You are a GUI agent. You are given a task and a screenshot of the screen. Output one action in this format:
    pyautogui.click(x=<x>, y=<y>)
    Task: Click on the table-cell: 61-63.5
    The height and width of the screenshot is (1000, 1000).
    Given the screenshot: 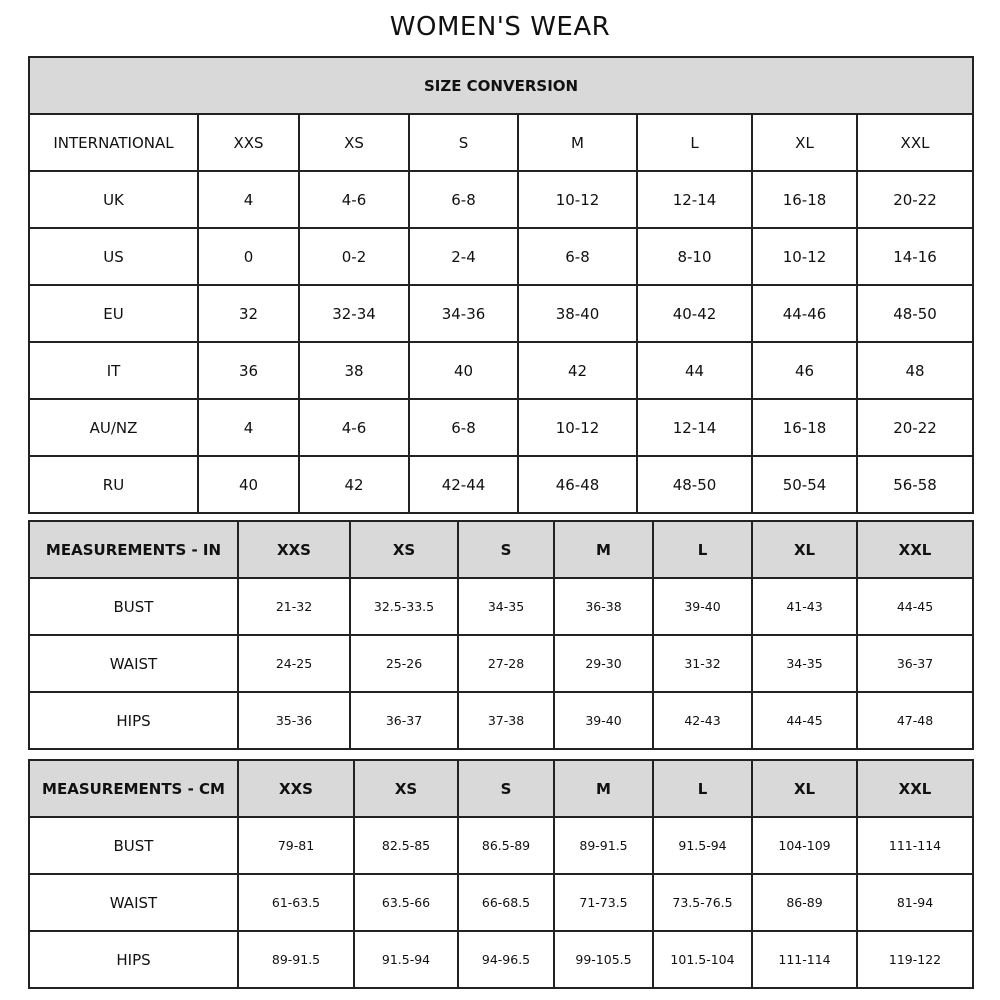 What is the action you would take?
    pyautogui.click(x=296, y=902)
    